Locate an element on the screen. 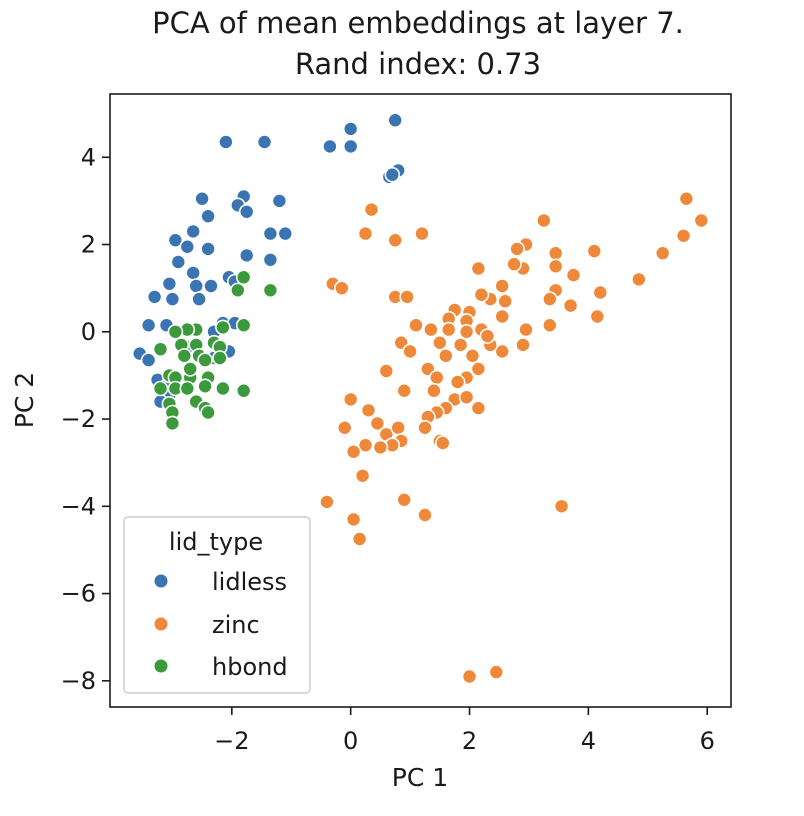 The height and width of the screenshot is (816, 804). legend-label-hbond: hbond is located at coordinates (250, 667).